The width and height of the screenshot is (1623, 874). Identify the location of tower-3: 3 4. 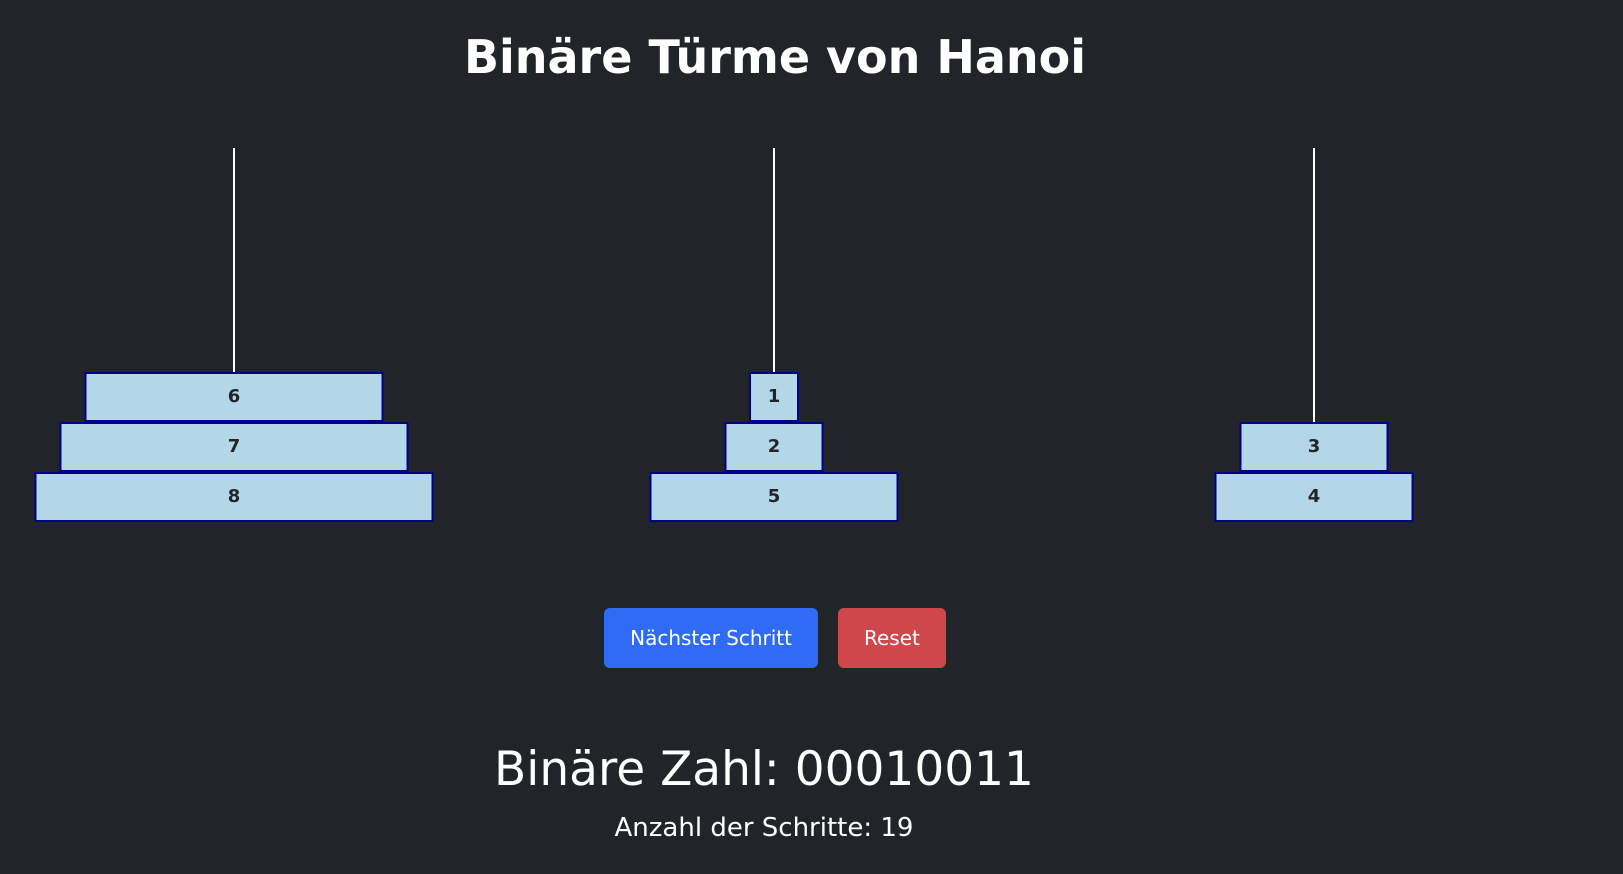
(1314, 335).